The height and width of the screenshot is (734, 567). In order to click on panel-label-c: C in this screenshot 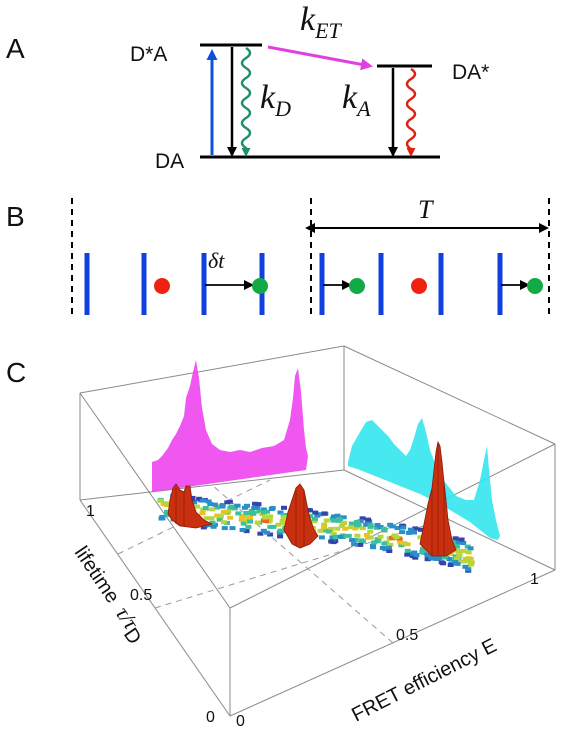, I will do `click(16, 372)`.